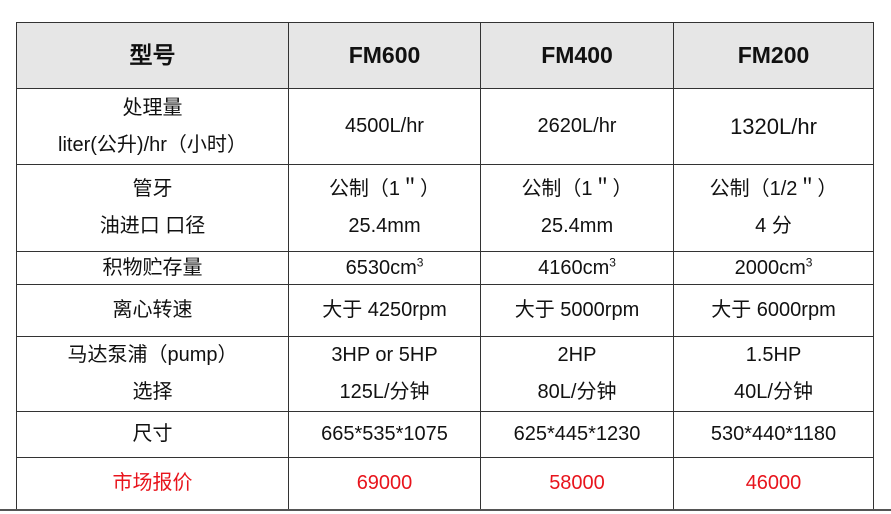 Image resolution: width=891 pixels, height=514 pixels. Describe the element at coordinates (152, 208) in the screenshot. I see `row-label: 管牙 油进口 口径` at that location.